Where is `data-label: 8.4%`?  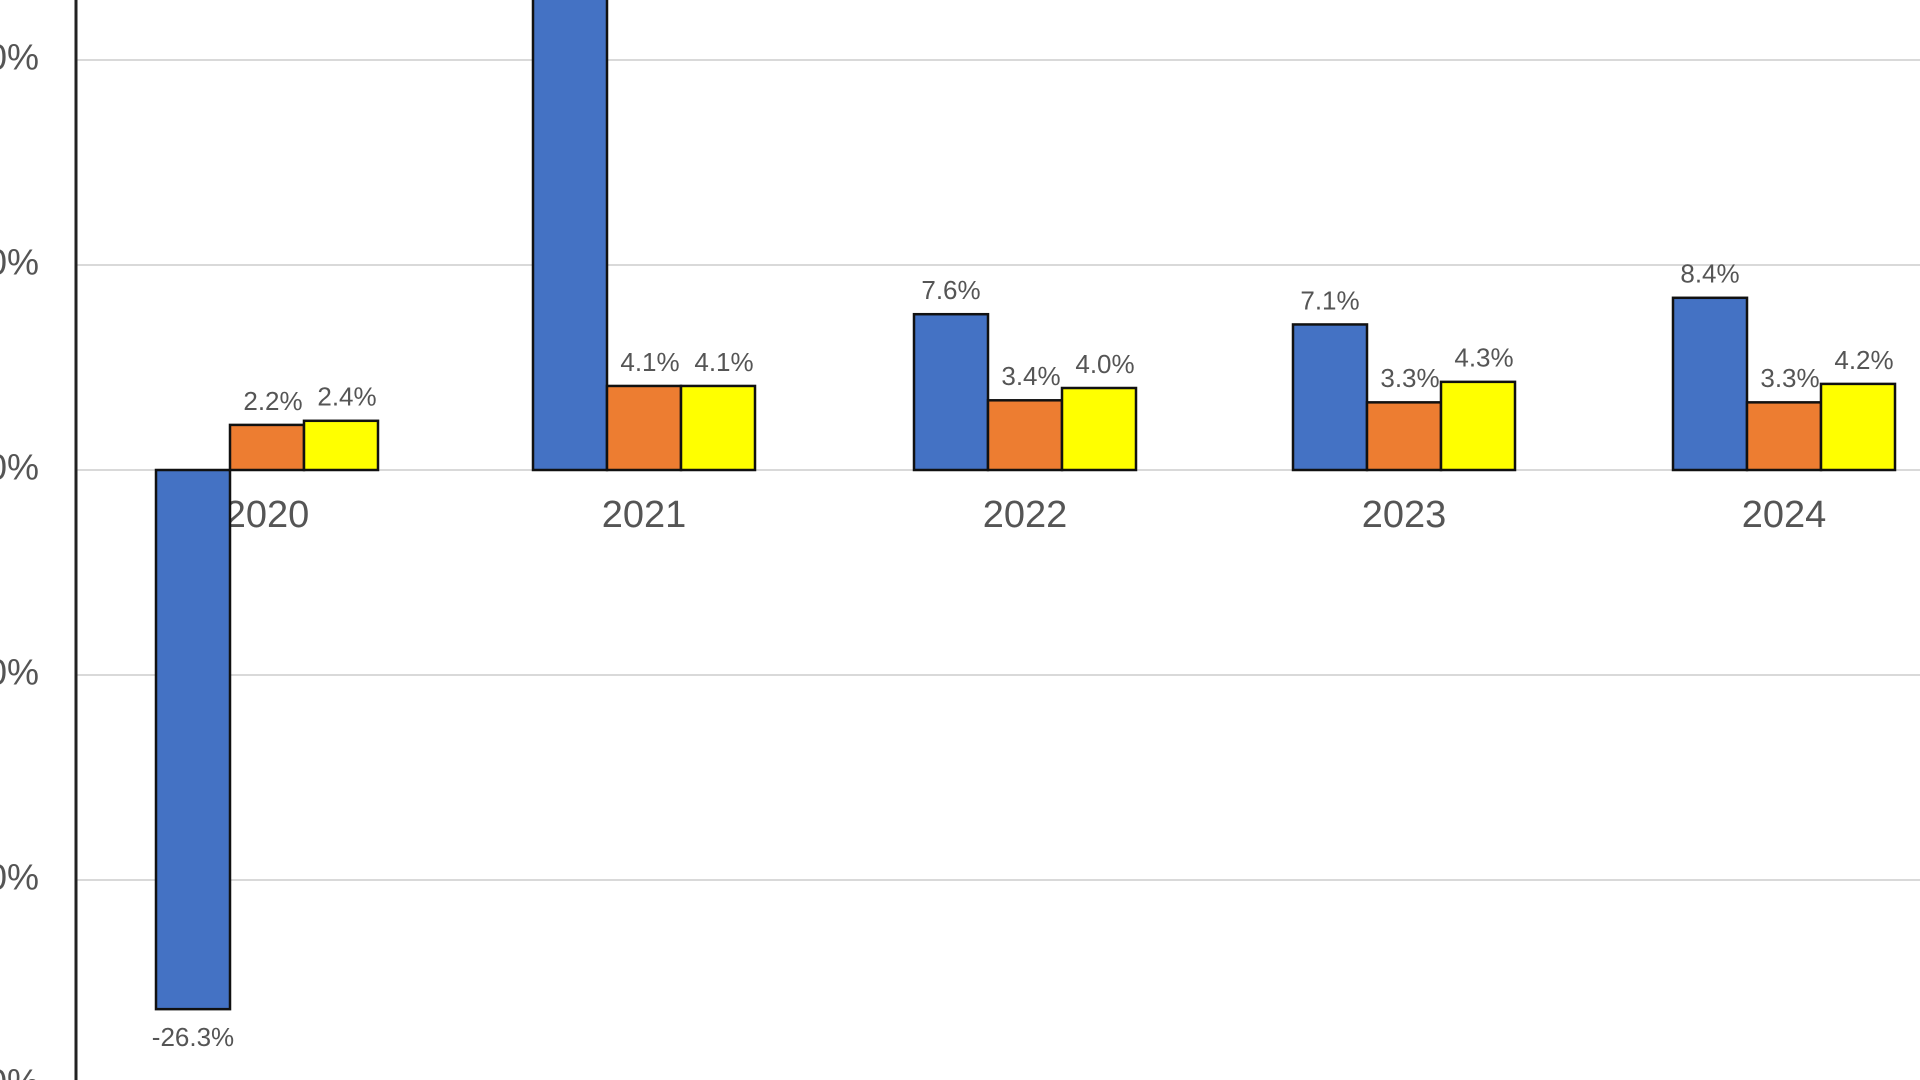
data-label: 8.4% is located at coordinates (1709, 274).